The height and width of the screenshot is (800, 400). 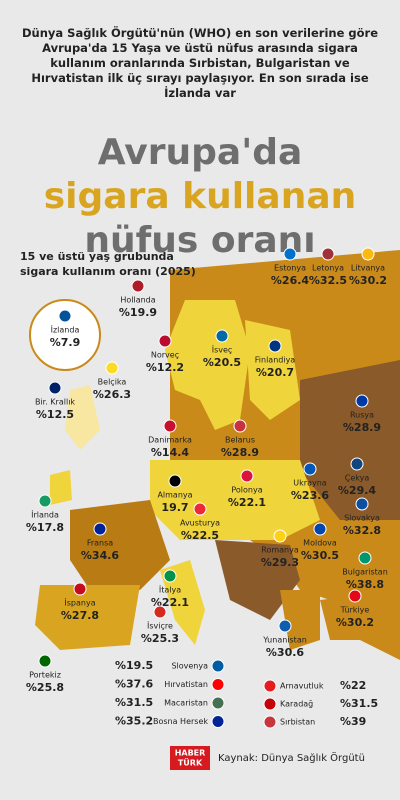 I want to click on country-value: %26.3, so click(x=112, y=394).